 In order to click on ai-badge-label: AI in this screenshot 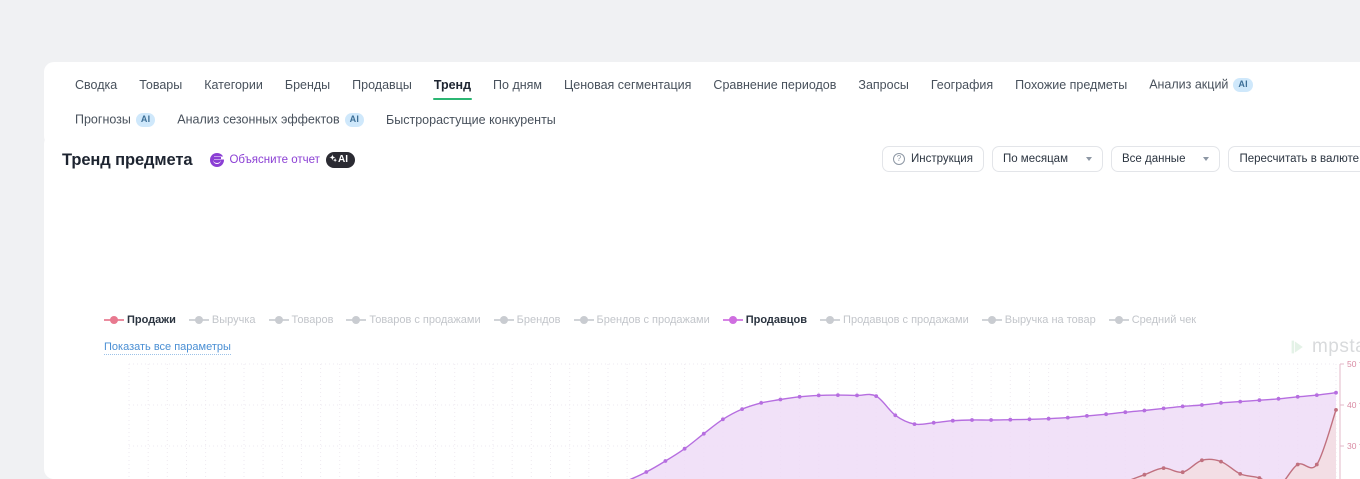, I will do `click(342, 159)`.